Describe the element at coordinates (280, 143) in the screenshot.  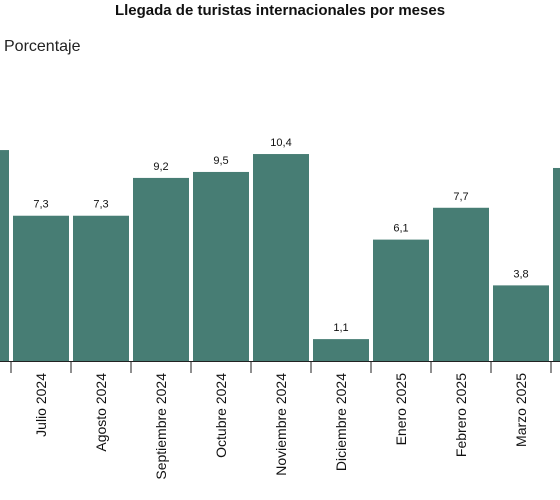
I see `bar-data-label: 10,4` at that location.